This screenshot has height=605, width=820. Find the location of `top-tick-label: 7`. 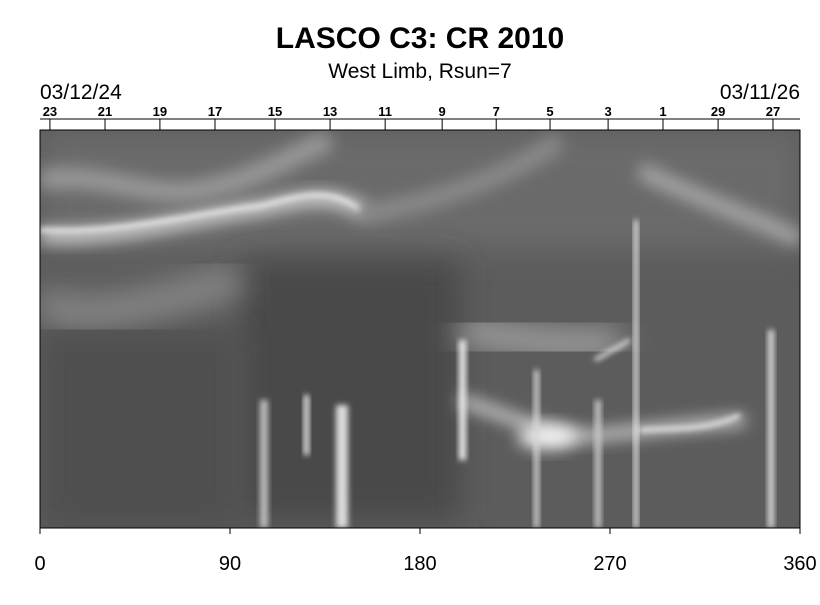

top-tick-label: 7 is located at coordinates (496, 111).